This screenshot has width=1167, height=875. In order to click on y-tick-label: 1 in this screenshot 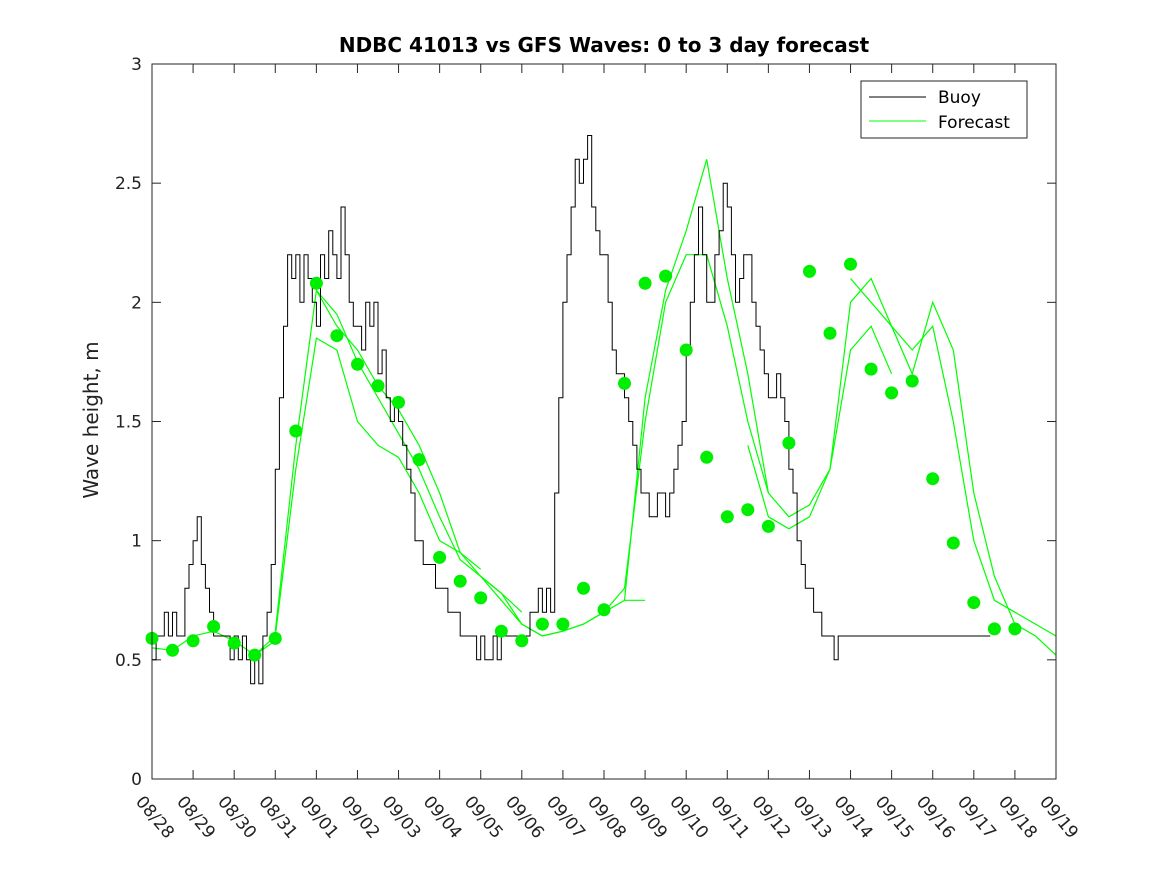, I will do `click(136, 542)`.